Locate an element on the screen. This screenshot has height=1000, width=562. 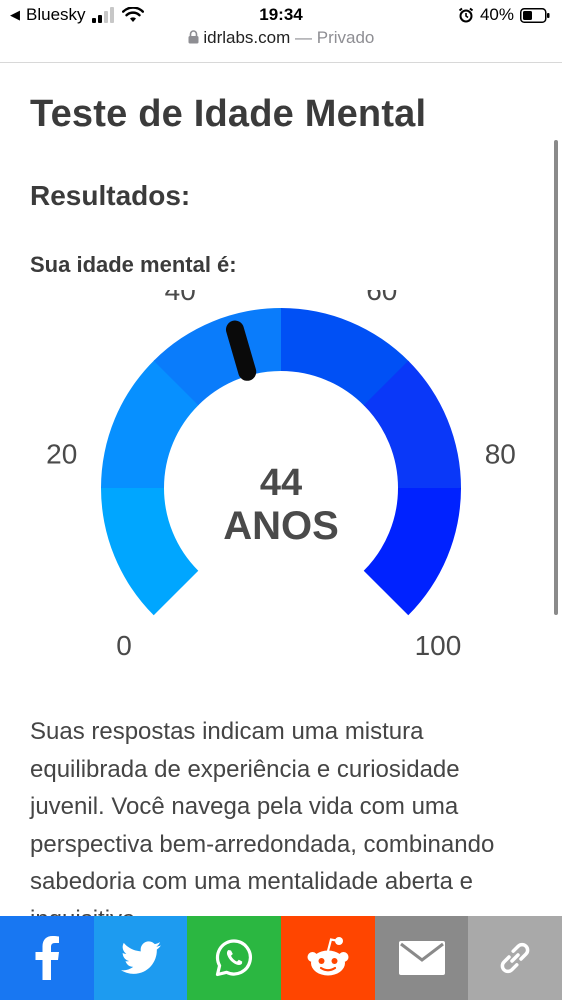
share-reddit-button is located at coordinates (328, 958).